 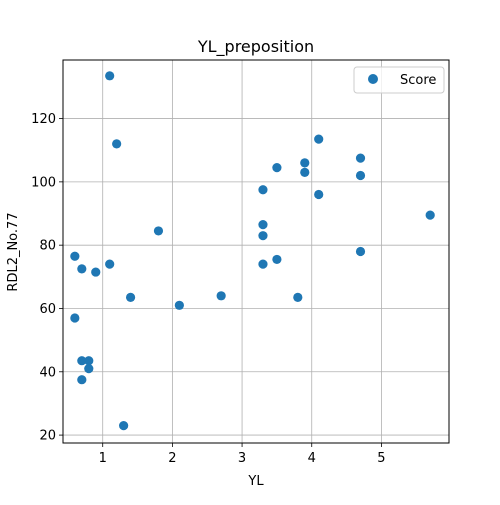 What do you see at coordinates (103, 458) in the screenshot?
I see `x-tick-label: 1` at bounding box center [103, 458].